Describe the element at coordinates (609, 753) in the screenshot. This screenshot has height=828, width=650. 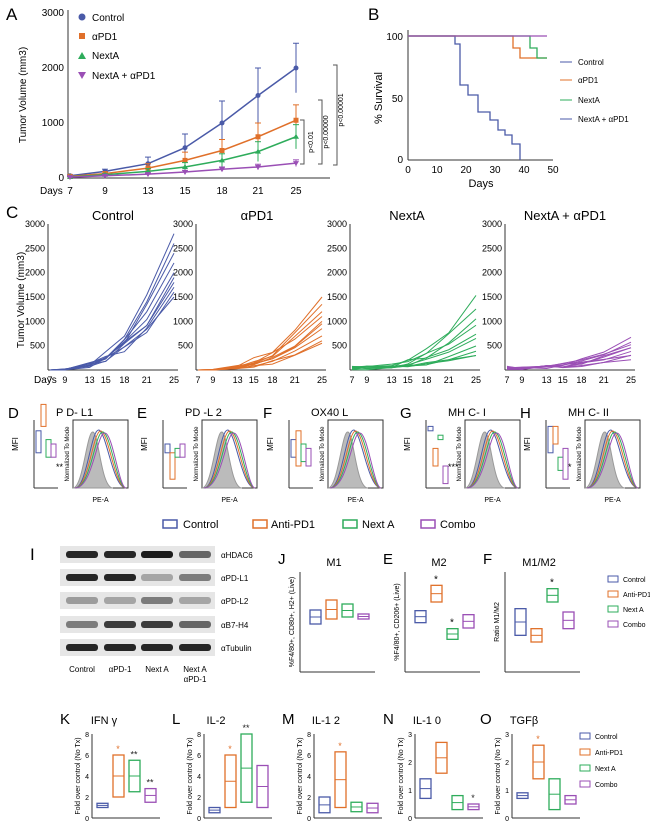
I see `sl2-1: Anti-PD1` at that location.